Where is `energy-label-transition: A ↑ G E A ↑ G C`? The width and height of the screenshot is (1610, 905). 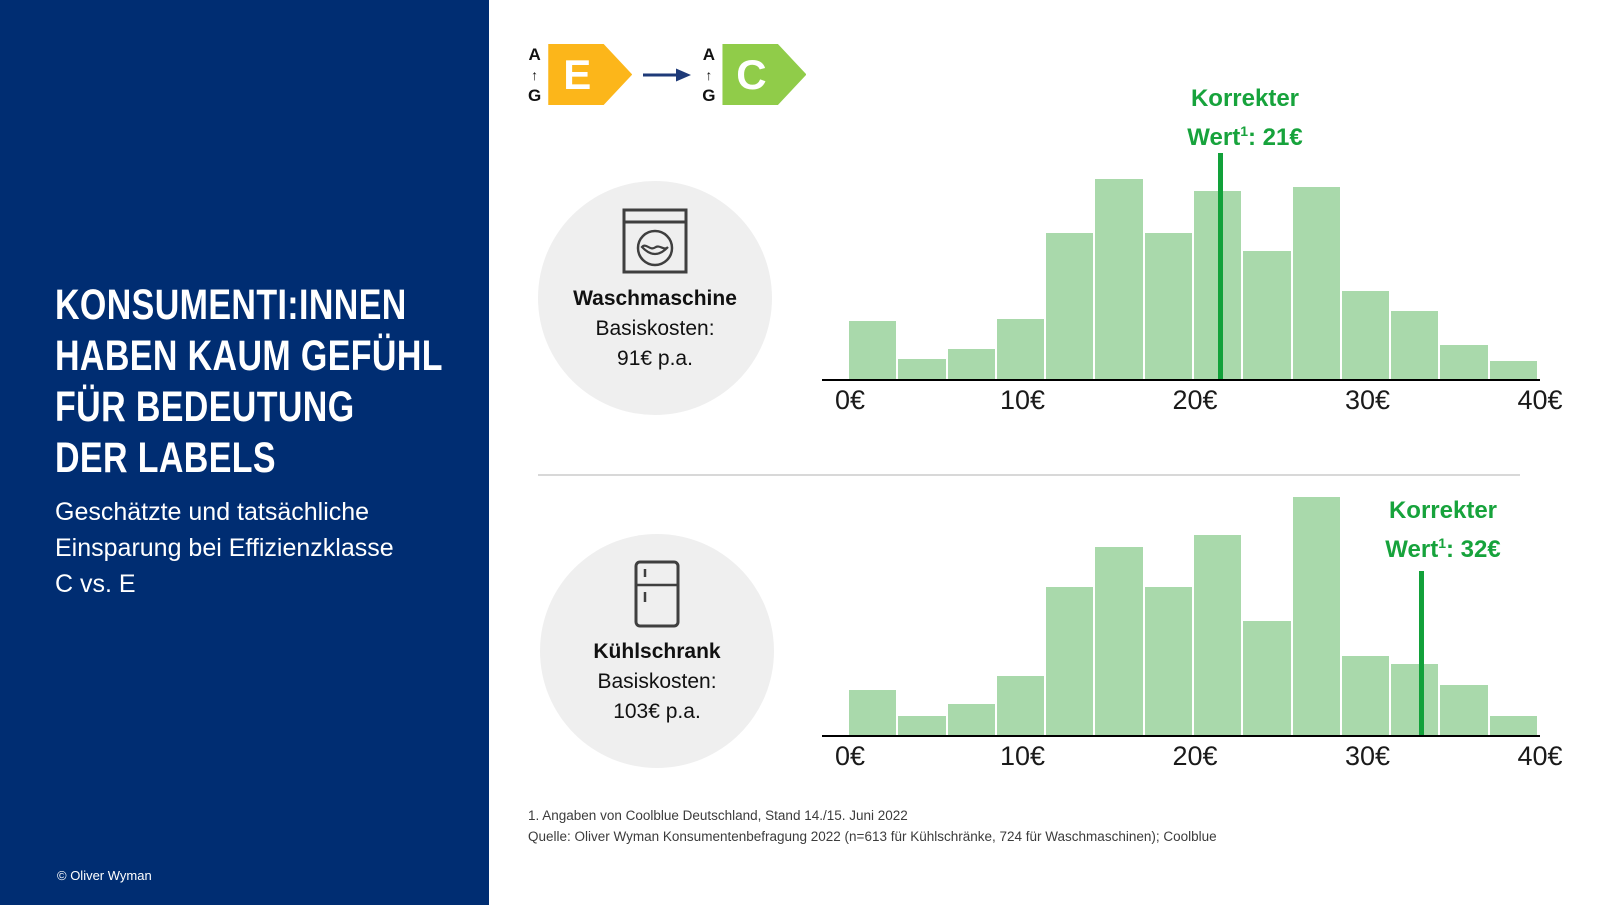
energy-label-transition: A ↑ G E A ↑ G C is located at coordinates (667, 74).